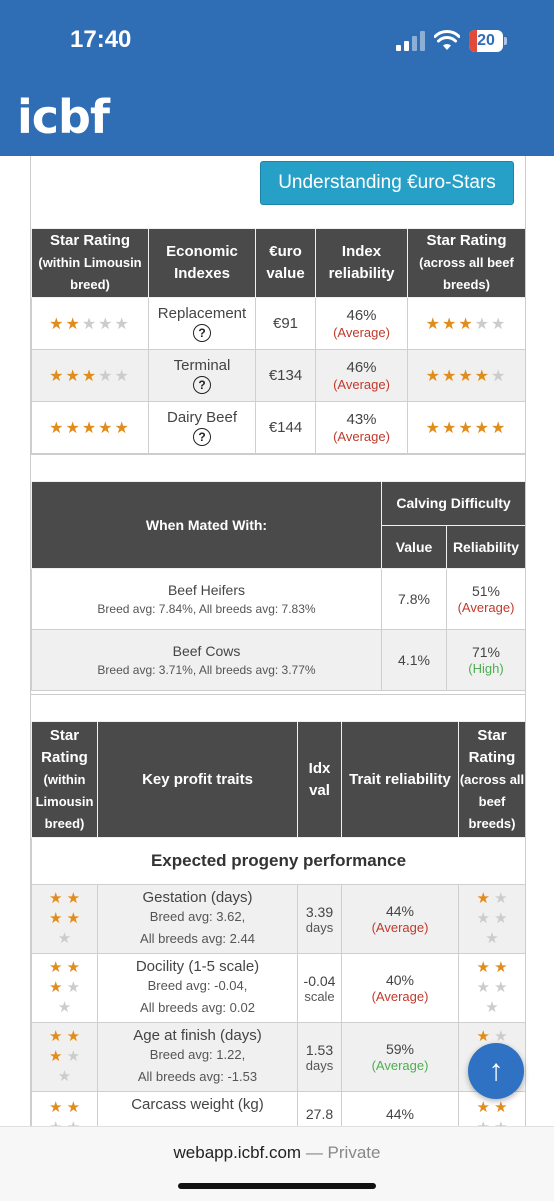 The width and height of the screenshot is (554, 1201). What do you see at coordinates (277, 1186) in the screenshot?
I see `home-indicator` at bounding box center [277, 1186].